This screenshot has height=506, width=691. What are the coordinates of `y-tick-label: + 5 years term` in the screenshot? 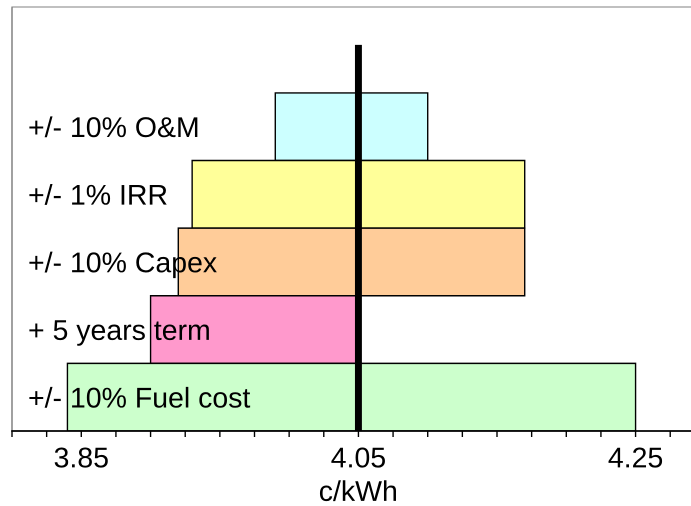 It's located at (119, 333).